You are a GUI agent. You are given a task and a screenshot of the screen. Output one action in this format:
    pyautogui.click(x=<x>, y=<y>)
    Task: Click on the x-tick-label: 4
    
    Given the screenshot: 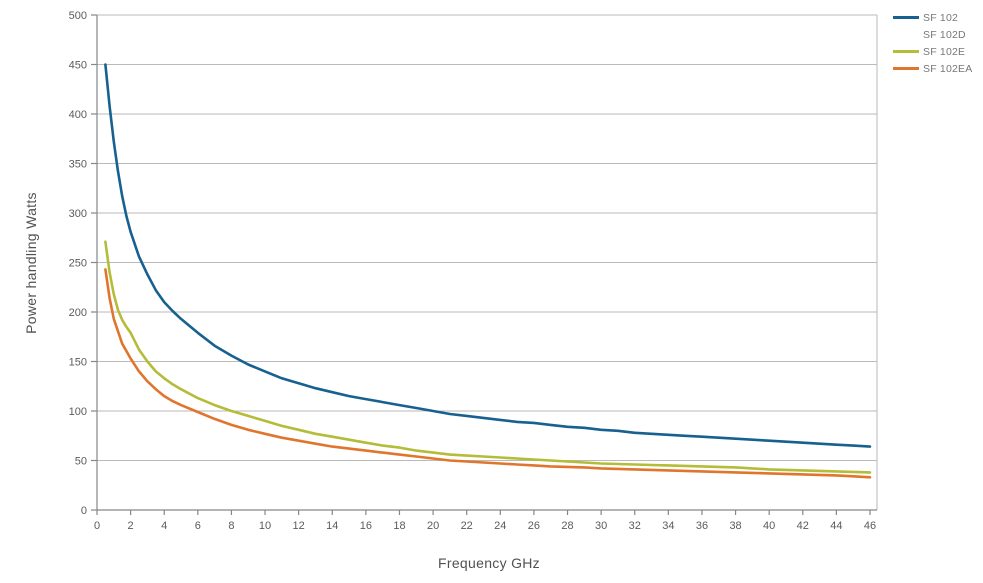 What is the action you would take?
    pyautogui.click(x=164, y=526)
    